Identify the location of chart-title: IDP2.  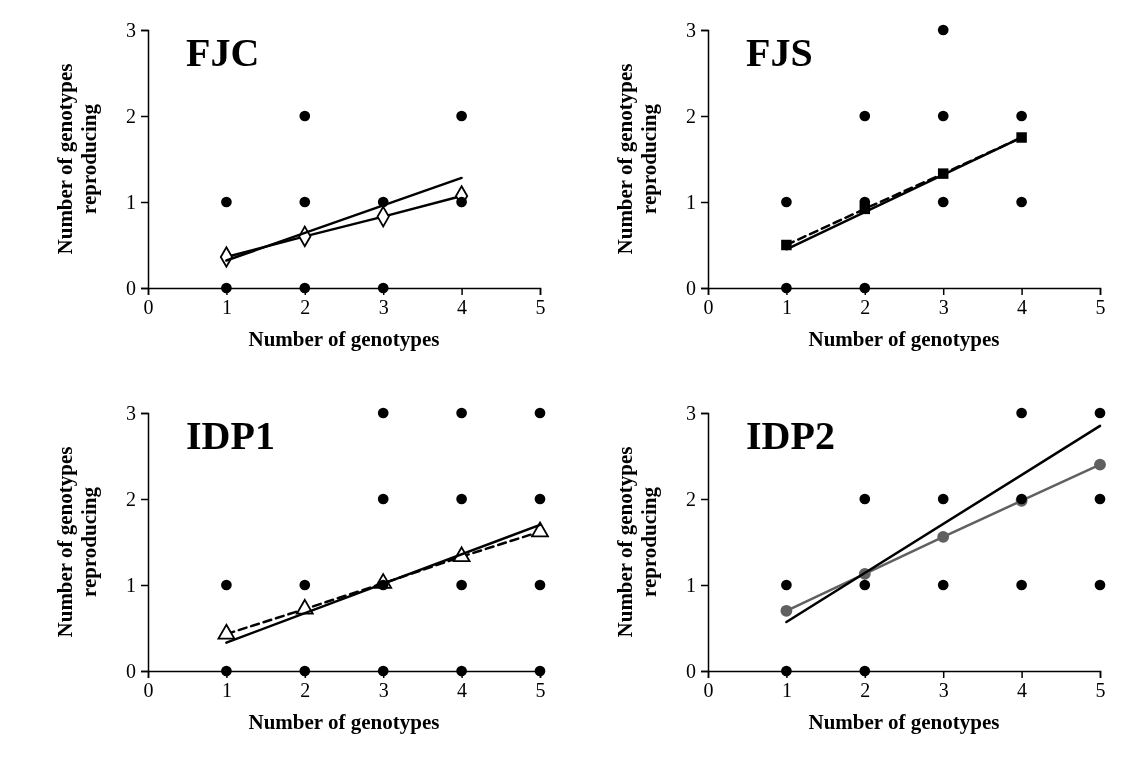
(790, 435).